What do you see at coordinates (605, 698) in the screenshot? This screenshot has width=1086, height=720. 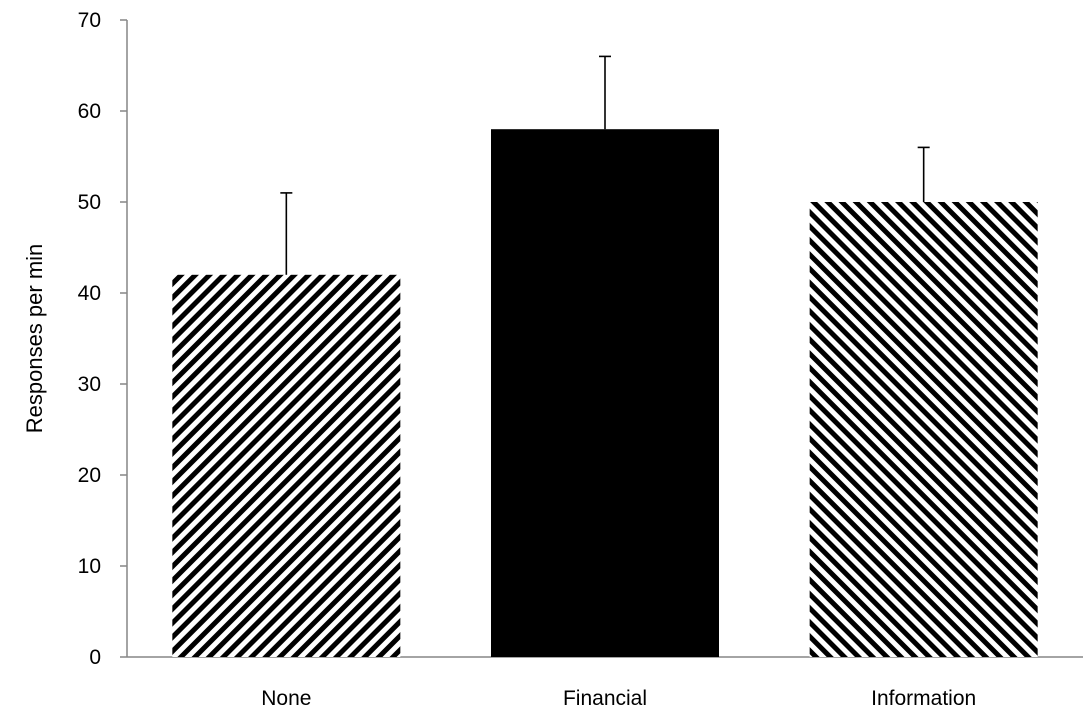 I see `x-tick-label: Financial` at bounding box center [605, 698].